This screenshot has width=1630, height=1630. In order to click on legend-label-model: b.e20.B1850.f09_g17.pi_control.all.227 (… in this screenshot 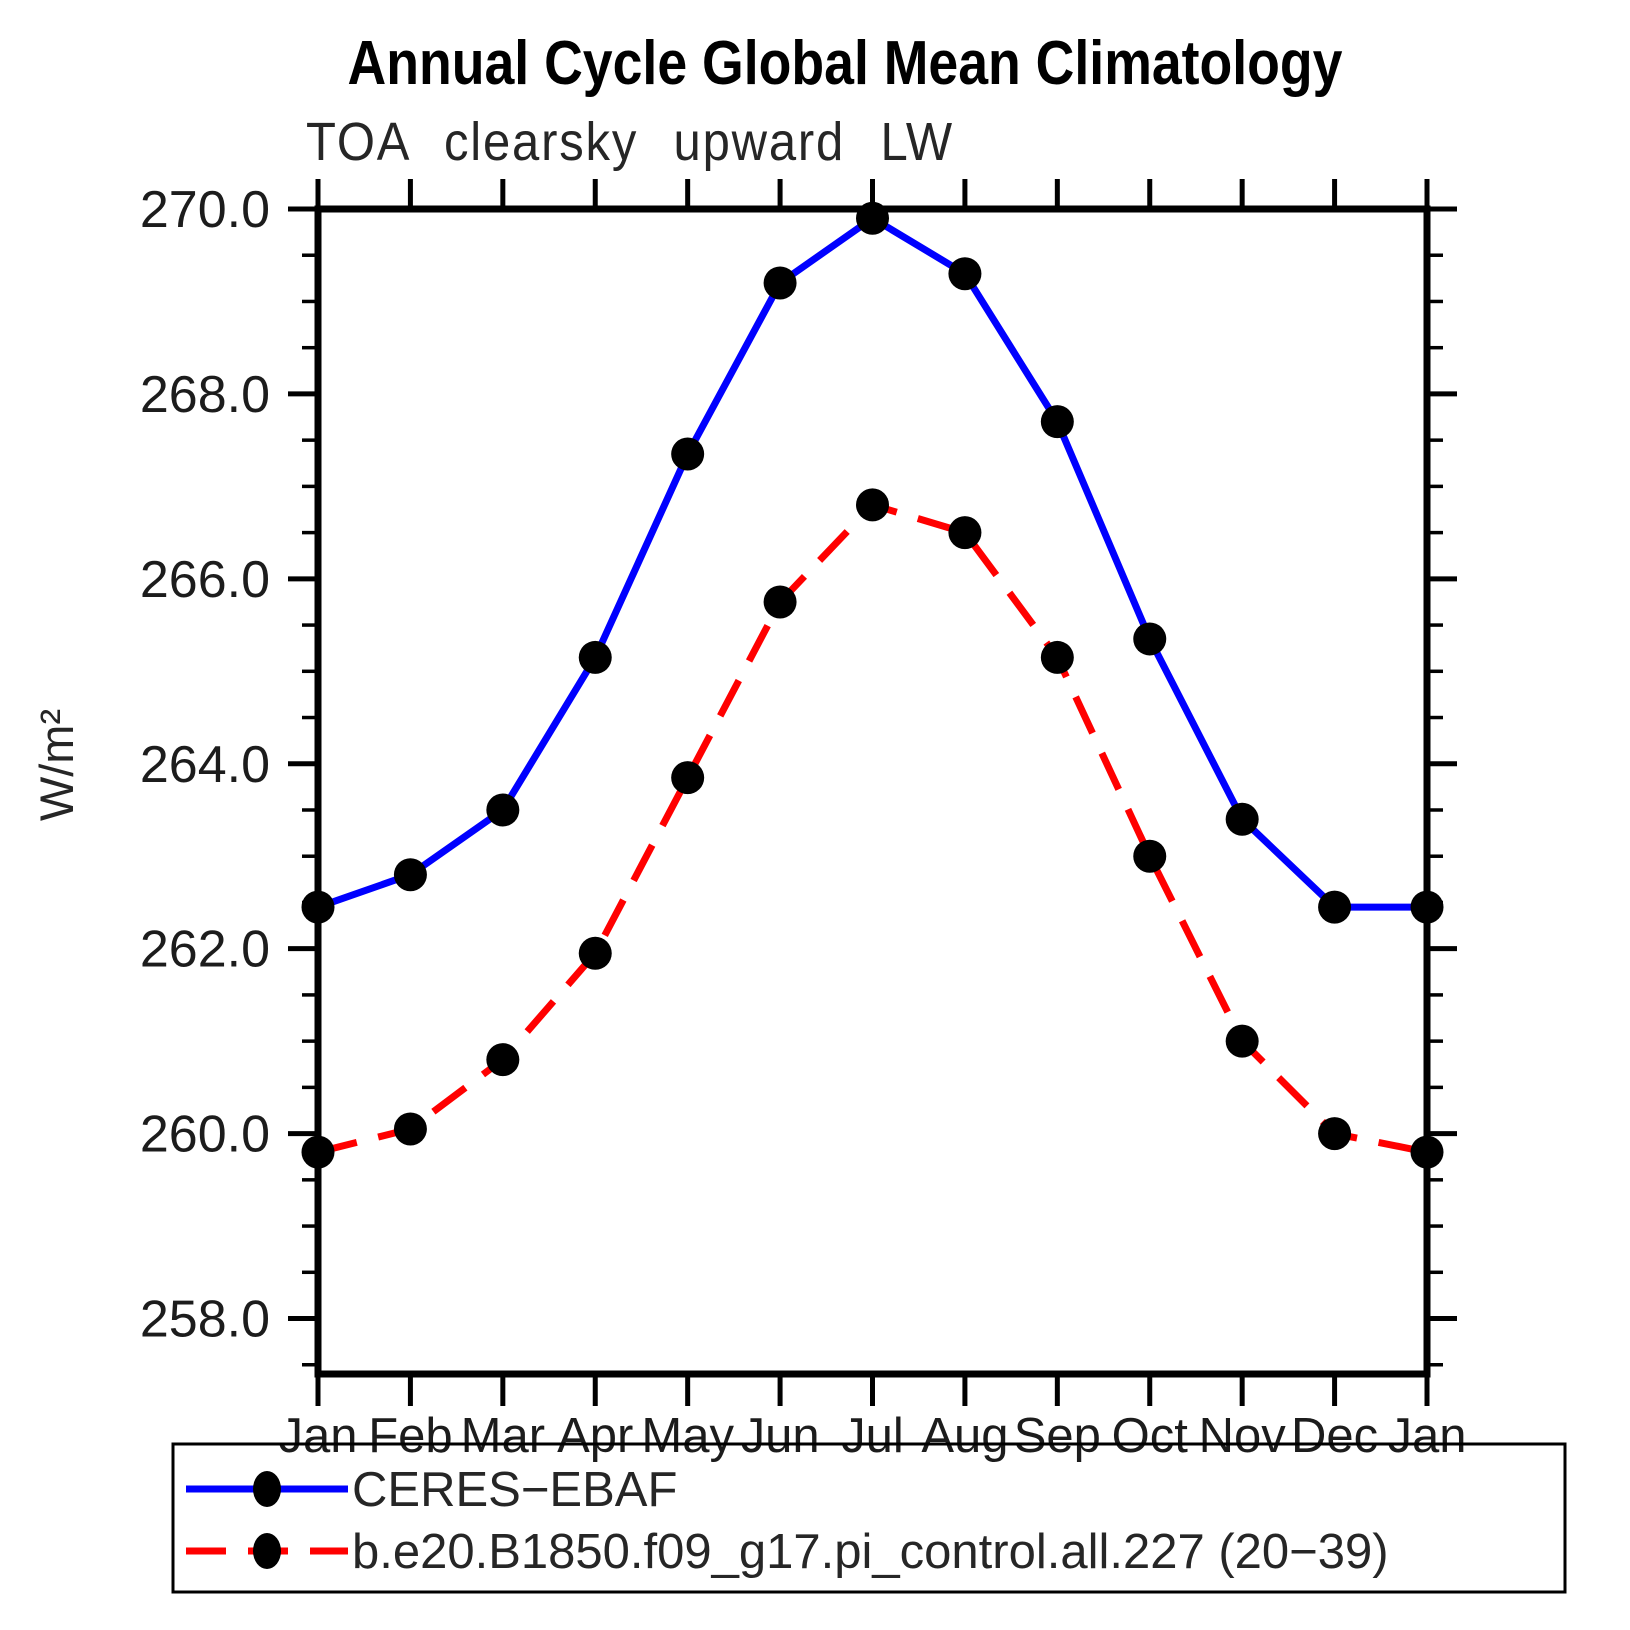, I will do `click(870, 1552)`.